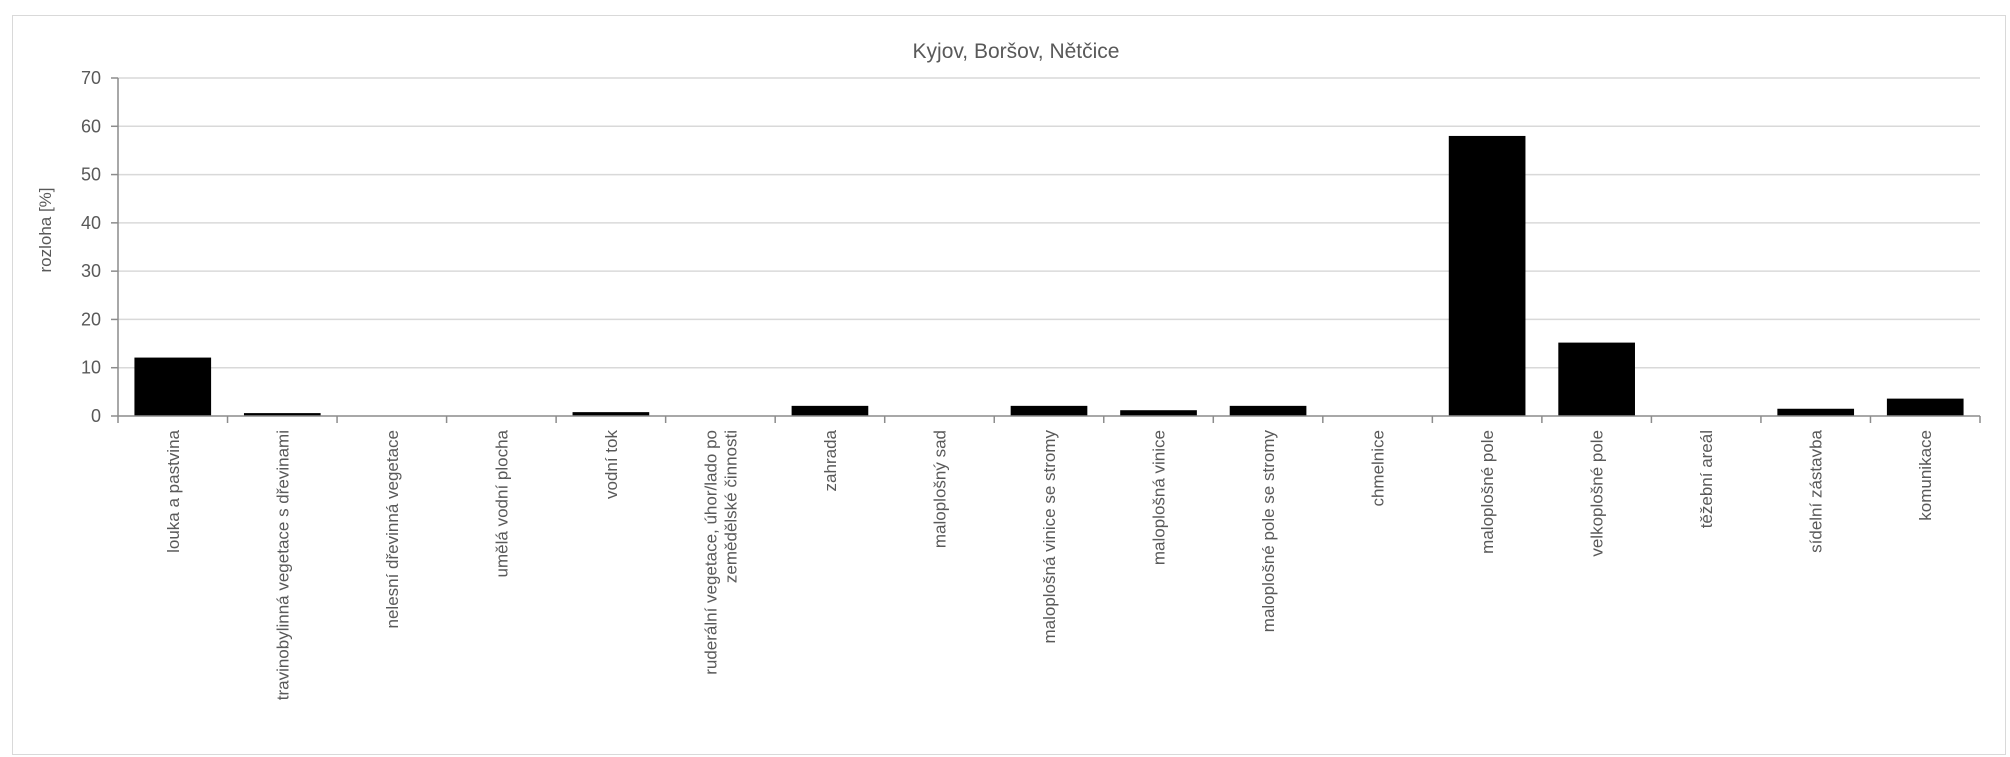 This screenshot has width=2010, height=757. I want to click on x-tick-label-group: komunikace, so click(1925, 475).